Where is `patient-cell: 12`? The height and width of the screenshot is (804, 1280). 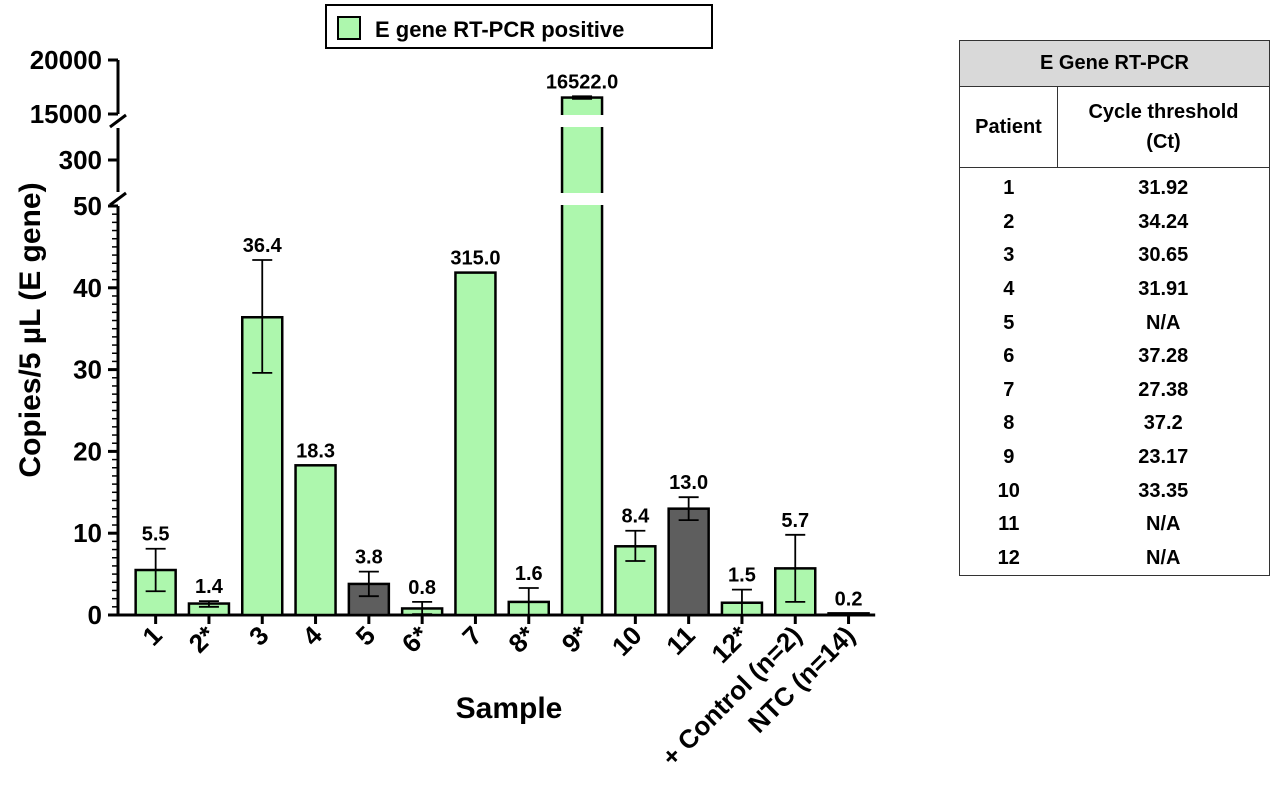 patient-cell: 12 is located at coordinates (1008, 557).